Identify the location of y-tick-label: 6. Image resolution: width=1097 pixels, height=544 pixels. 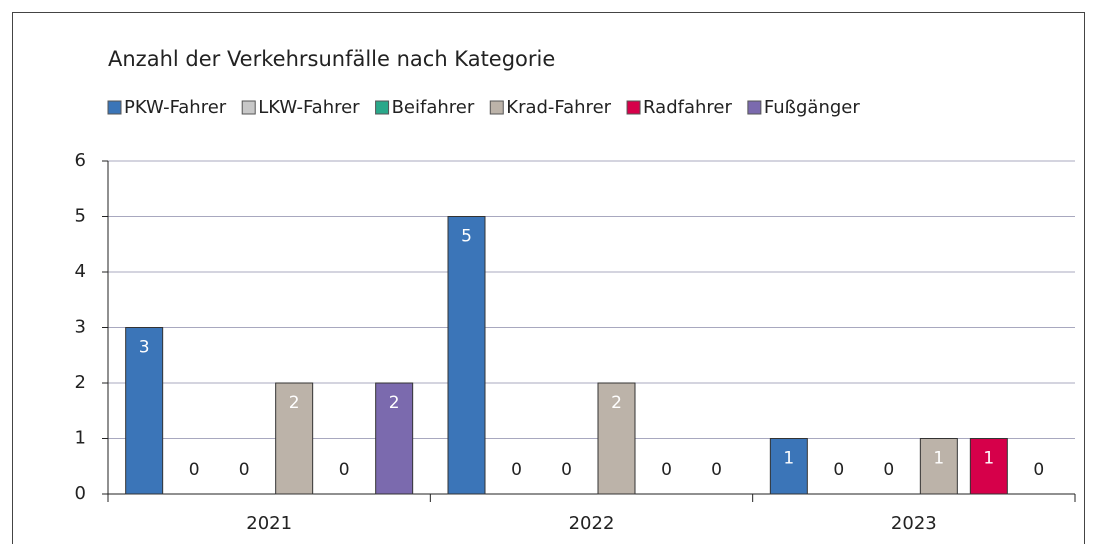
(80, 160).